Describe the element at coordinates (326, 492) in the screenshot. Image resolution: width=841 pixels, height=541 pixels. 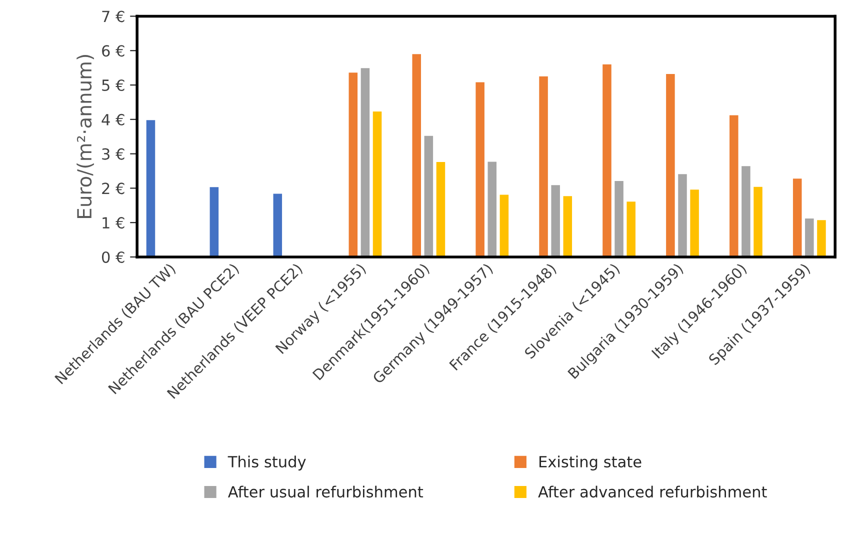
I see `legend-label: After usual refurbishment` at that location.